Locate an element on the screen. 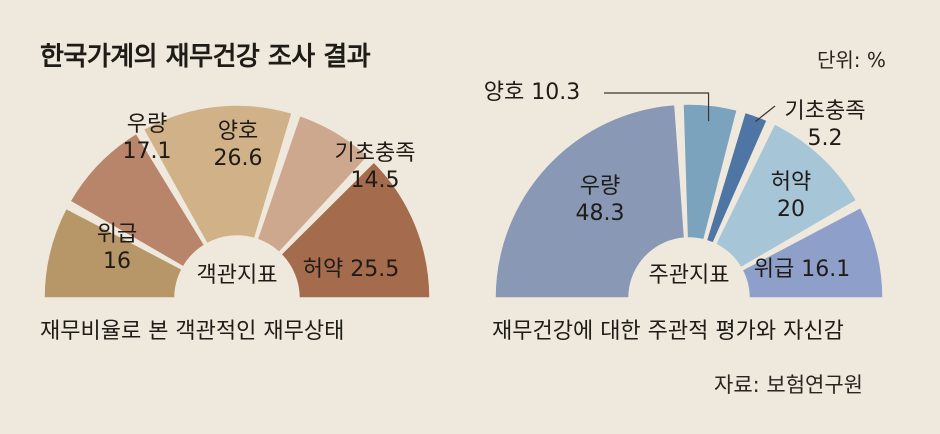 Image resolution: width=940 pixels, height=434 pixels. slice-label-허약: 허약 25.5 is located at coordinates (351, 269).